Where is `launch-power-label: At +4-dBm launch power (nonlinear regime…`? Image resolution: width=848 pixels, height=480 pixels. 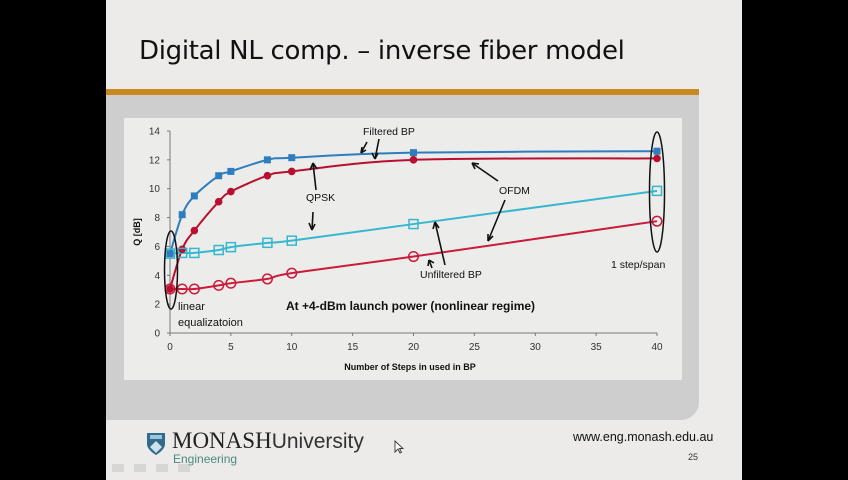 launch-power-label: At +4-dBm launch power (nonlinear regime… is located at coordinates (410, 306).